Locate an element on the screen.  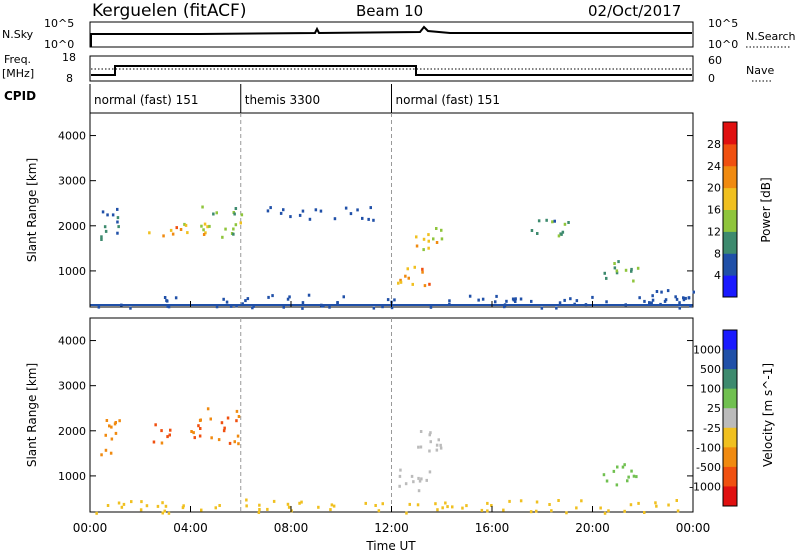
power-colorbar-tick: 20 is located at coordinates (714, 188).